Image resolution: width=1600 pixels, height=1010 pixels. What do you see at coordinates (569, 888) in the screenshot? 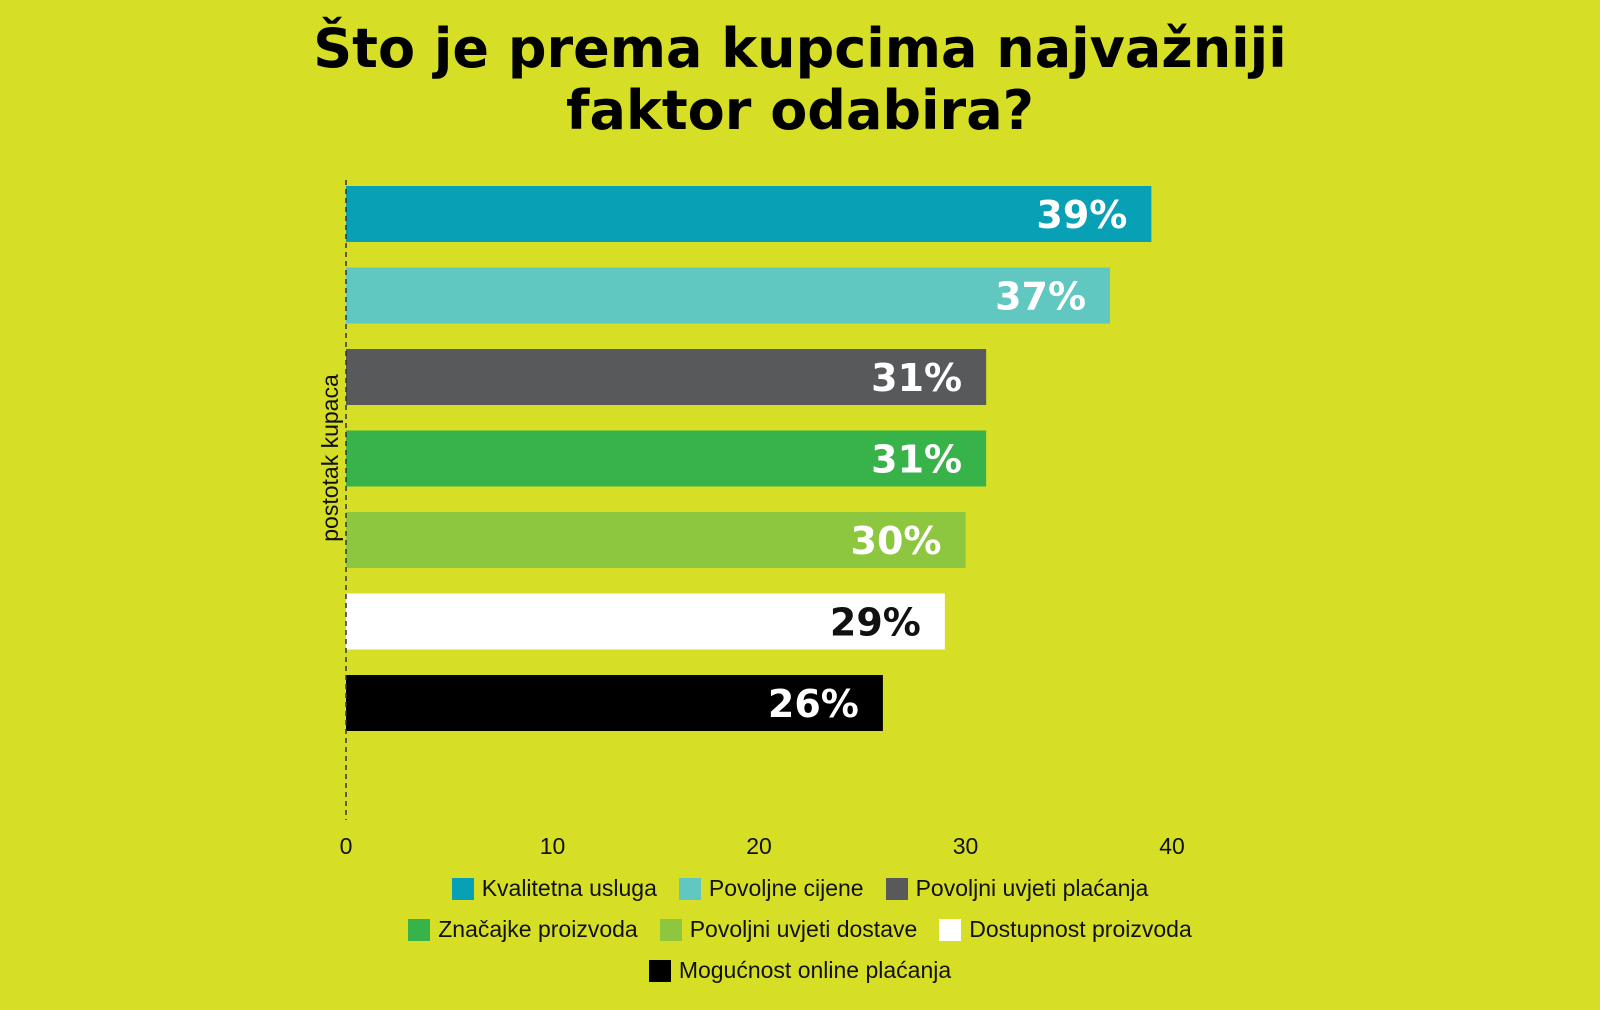
I see `legend-label-0: Kvalitetna usluga` at bounding box center [569, 888].